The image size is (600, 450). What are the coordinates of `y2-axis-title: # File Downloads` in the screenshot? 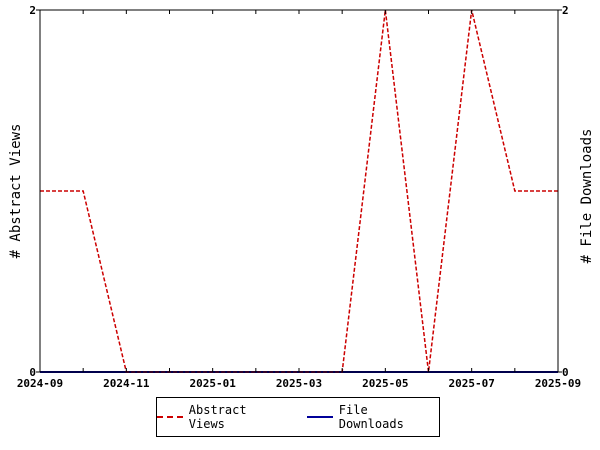 It's located at (587, 196).